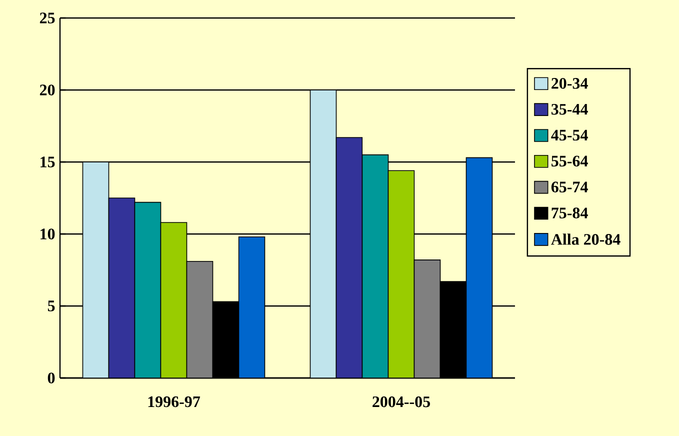 Image resolution: width=679 pixels, height=436 pixels. I want to click on y-tick-label: 0, so click(51, 378).